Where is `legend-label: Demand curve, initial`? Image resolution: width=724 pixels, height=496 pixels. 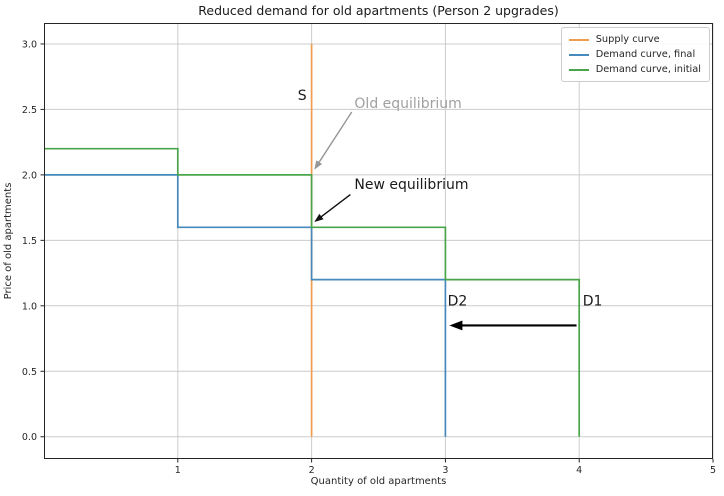
legend-label: Demand curve, initial is located at coordinates (648, 69).